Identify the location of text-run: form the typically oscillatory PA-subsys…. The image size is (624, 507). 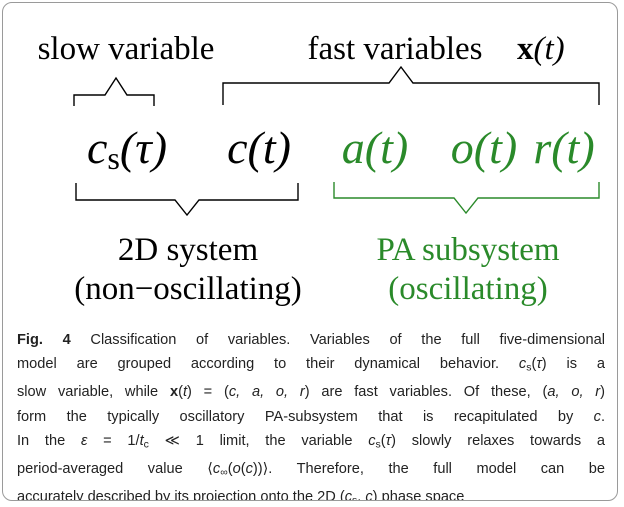
(305, 416).